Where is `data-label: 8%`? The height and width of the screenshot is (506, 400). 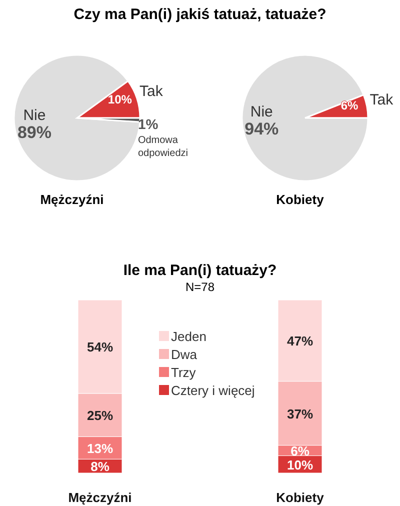
data-label: 8% is located at coordinates (100, 466).